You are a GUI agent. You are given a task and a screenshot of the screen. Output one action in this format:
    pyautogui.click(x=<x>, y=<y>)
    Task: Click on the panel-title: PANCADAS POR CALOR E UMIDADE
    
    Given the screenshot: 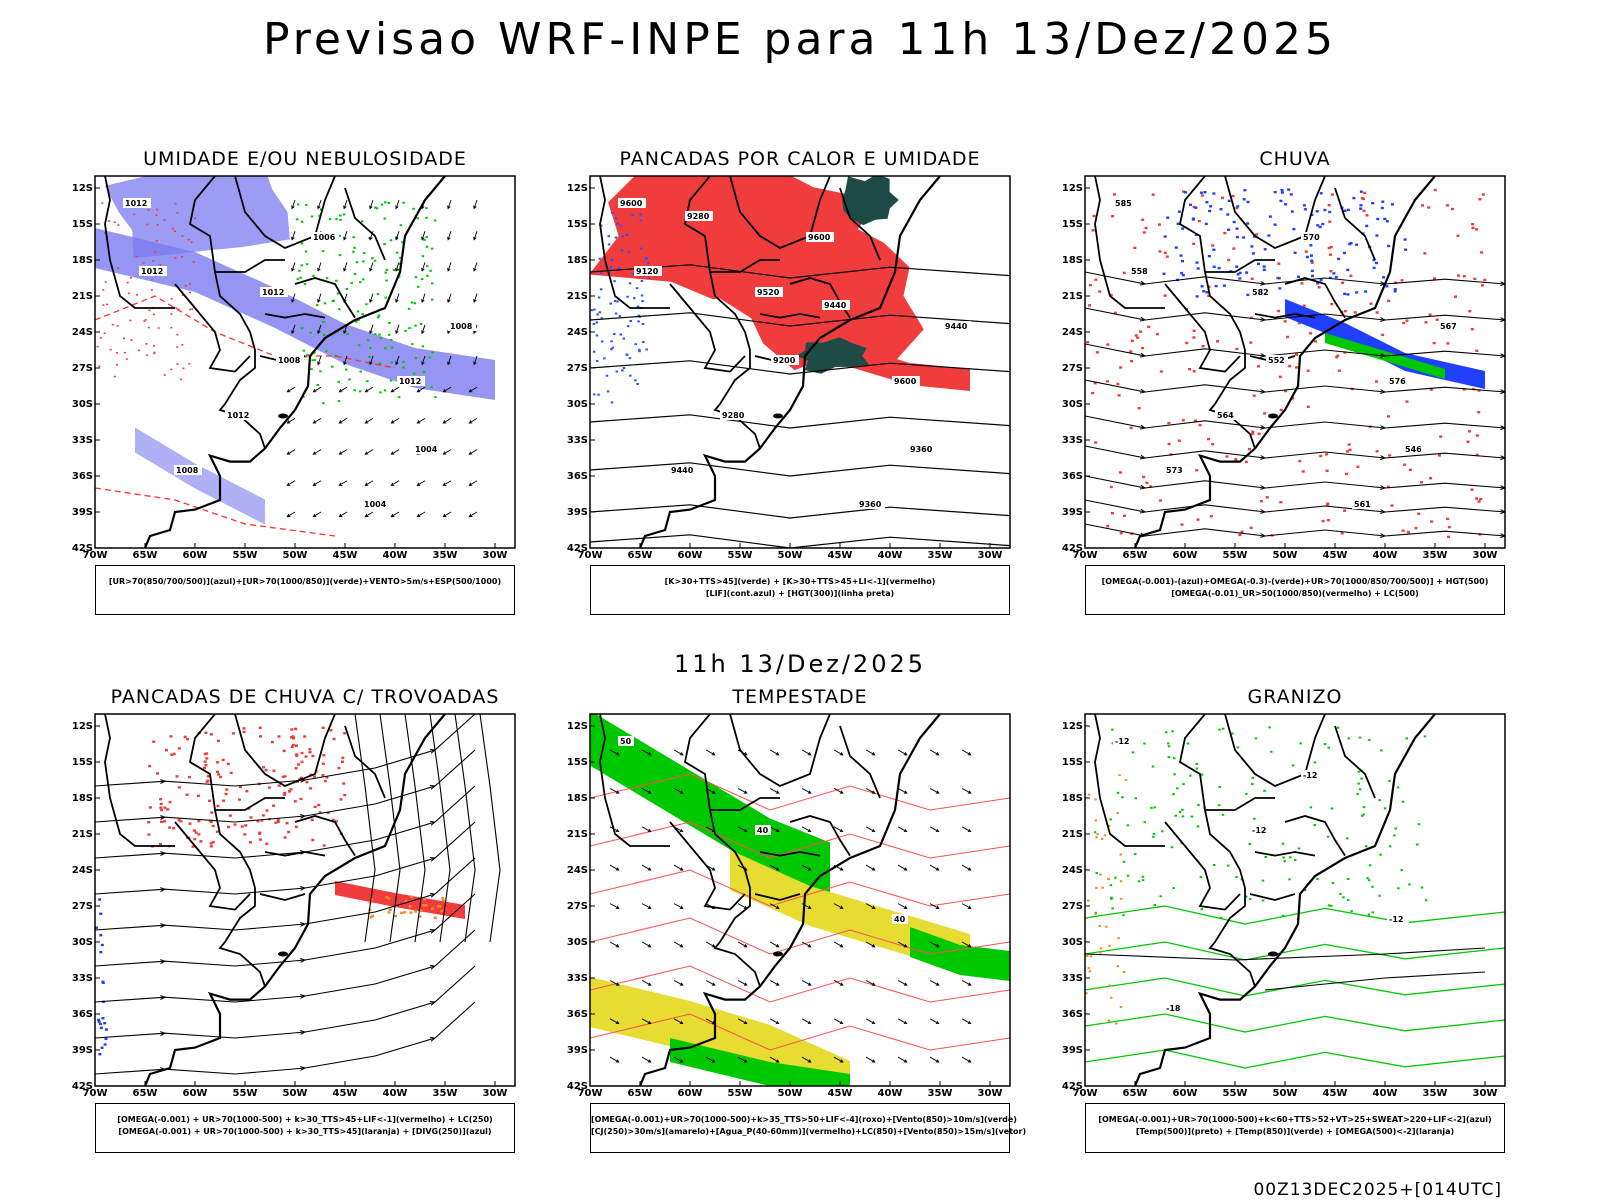 What is the action you would take?
    pyautogui.click(x=800, y=159)
    